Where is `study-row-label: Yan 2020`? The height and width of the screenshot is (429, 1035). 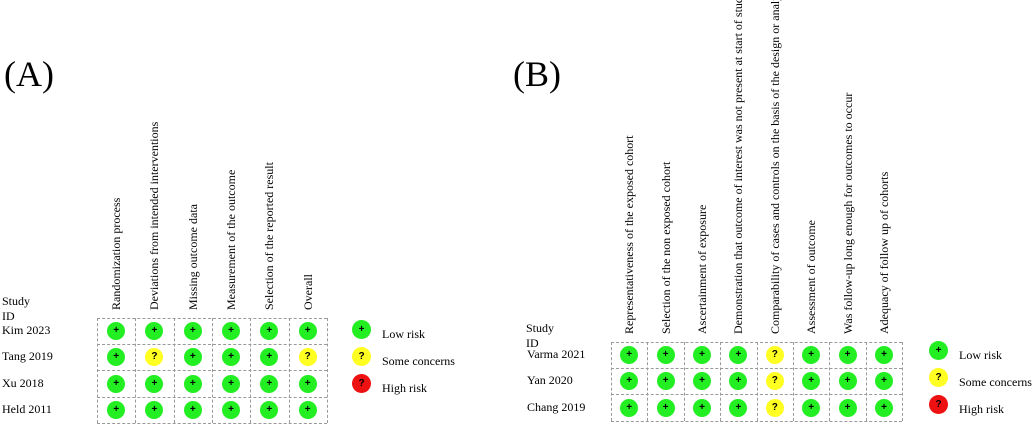
study-row-label: Yan 2020 is located at coordinates (550, 380).